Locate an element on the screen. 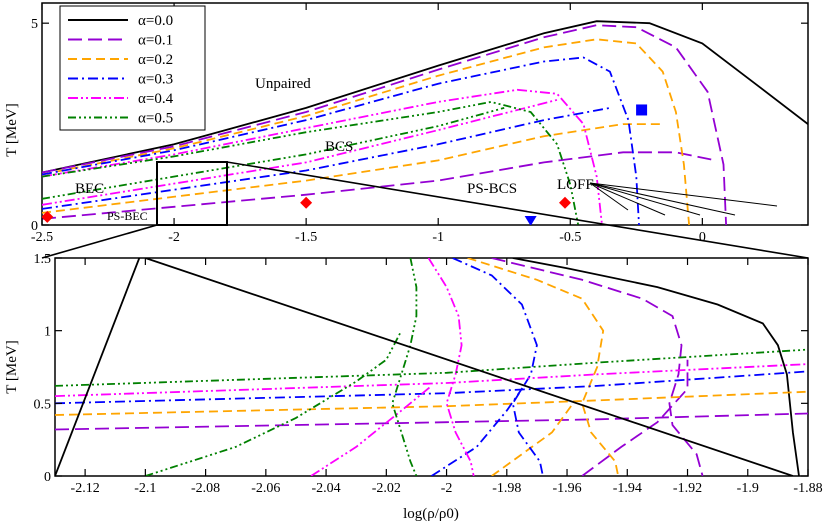  legend-label: α=0.1 is located at coordinates (155, 41).